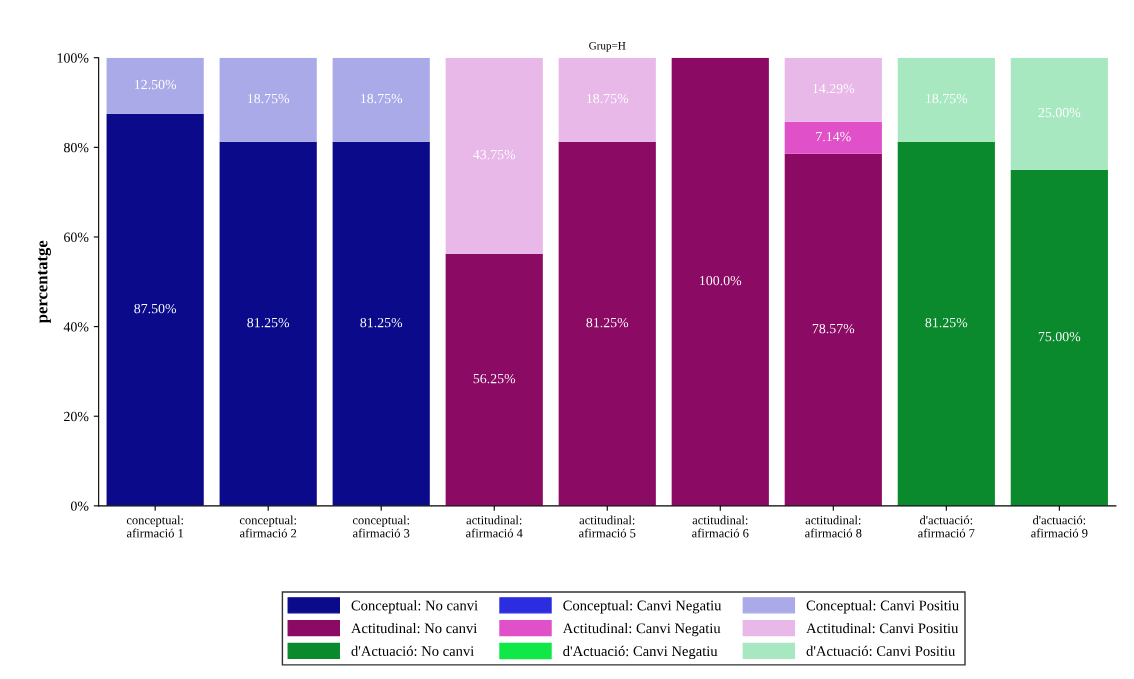 The height and width of the screenshot is (679, 1134). I want to click on y-tick-label: 100%, so click(73, 58).